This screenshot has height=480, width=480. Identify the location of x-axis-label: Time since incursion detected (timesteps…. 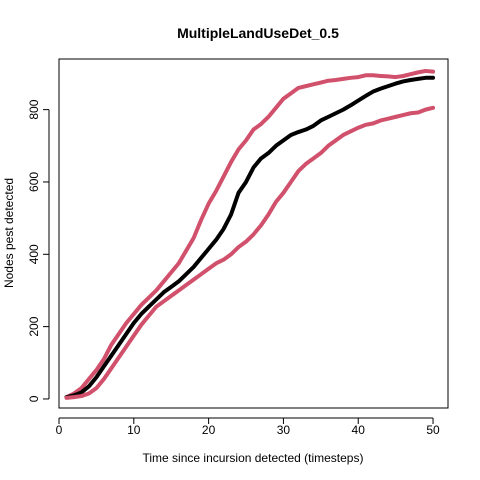
(253, 458).